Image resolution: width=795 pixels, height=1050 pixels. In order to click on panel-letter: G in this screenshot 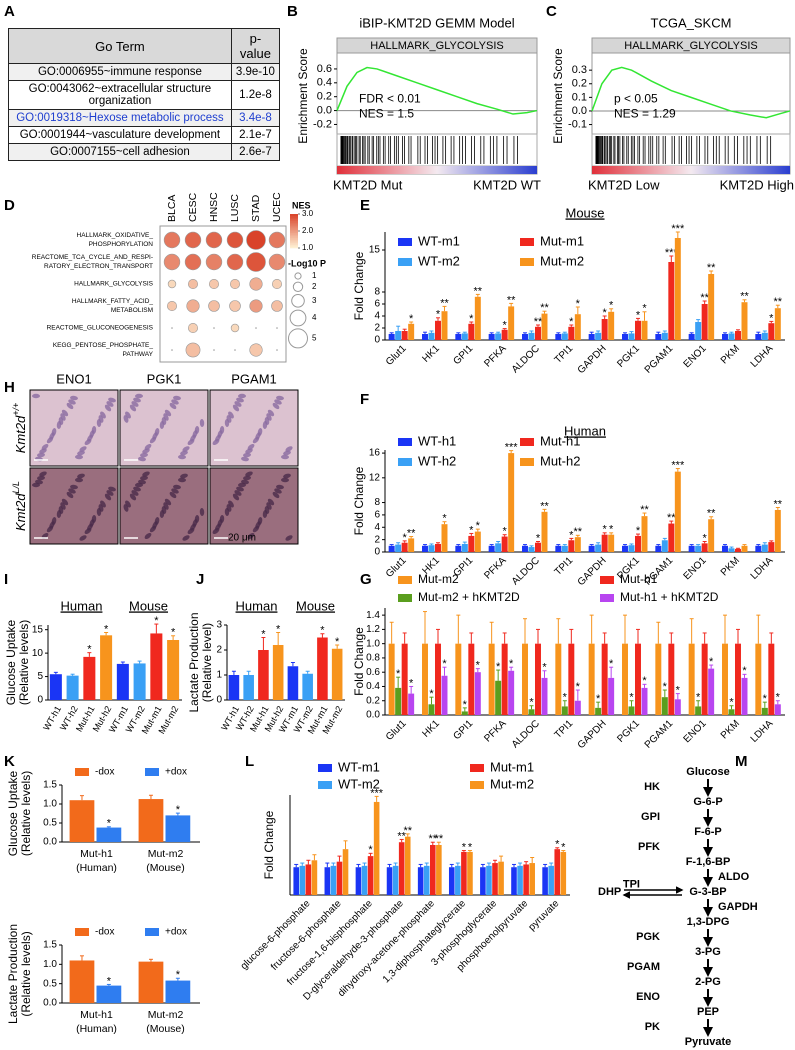, I will do `click(366, 579)`.